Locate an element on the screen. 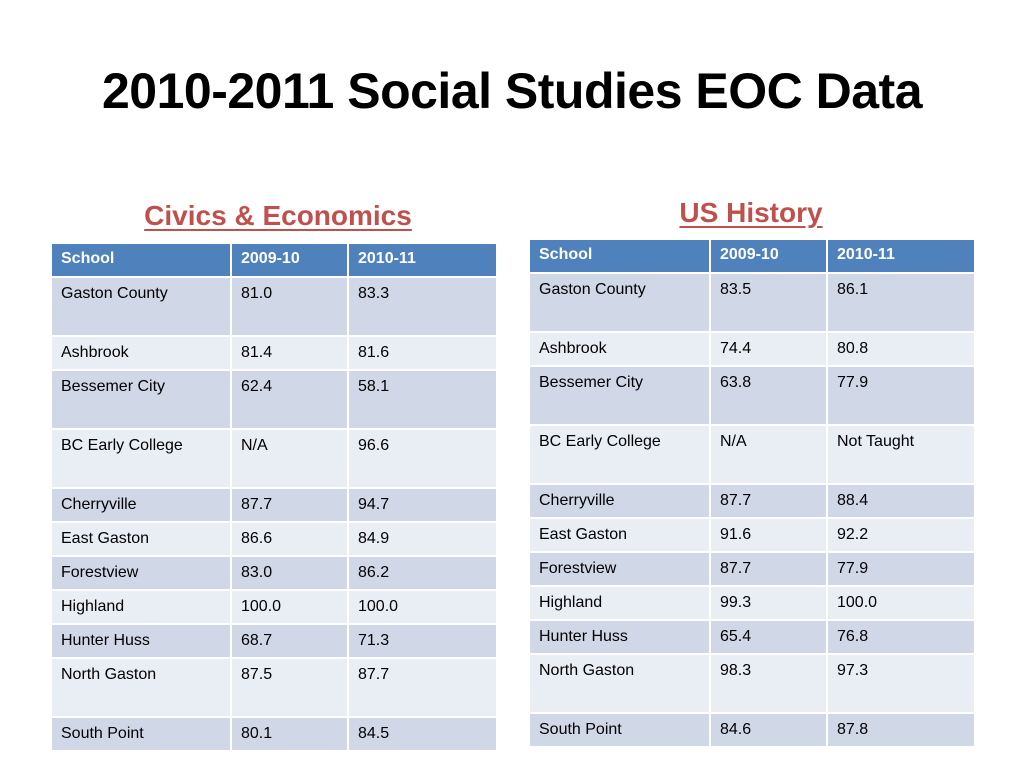 The height and width of the screenshot is (768, 1024). table-row: Forestview 83.0 86.2 is located at coordinates (274, 573).